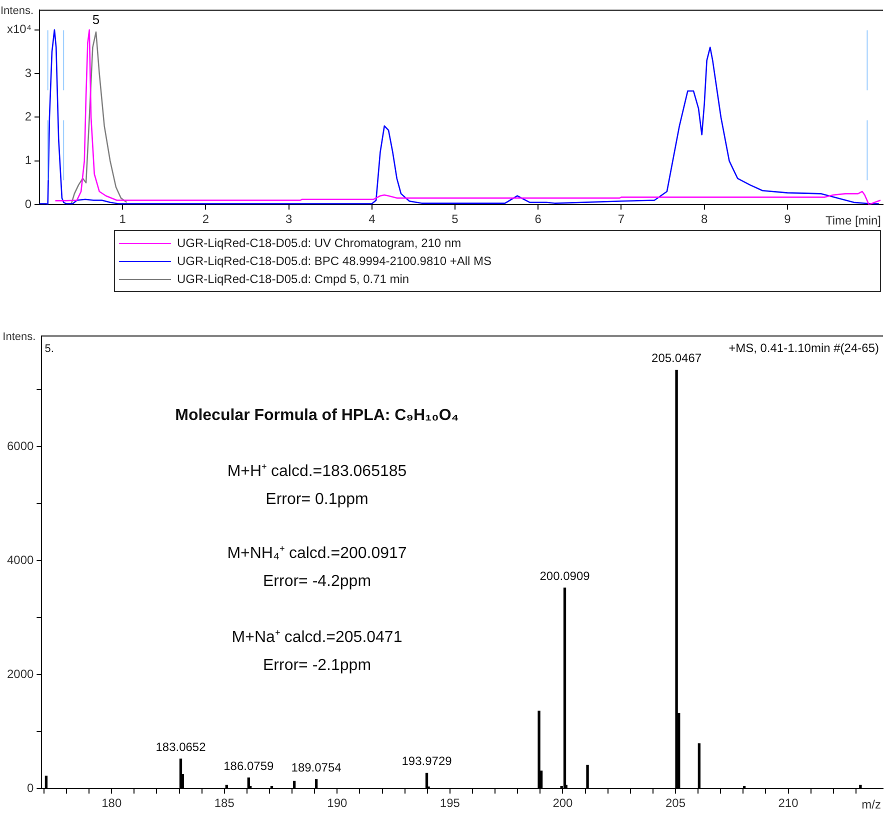 The height and width of the screenshot is (818, 885). I want to click on x-tick-label: 9, so click(788, 219).